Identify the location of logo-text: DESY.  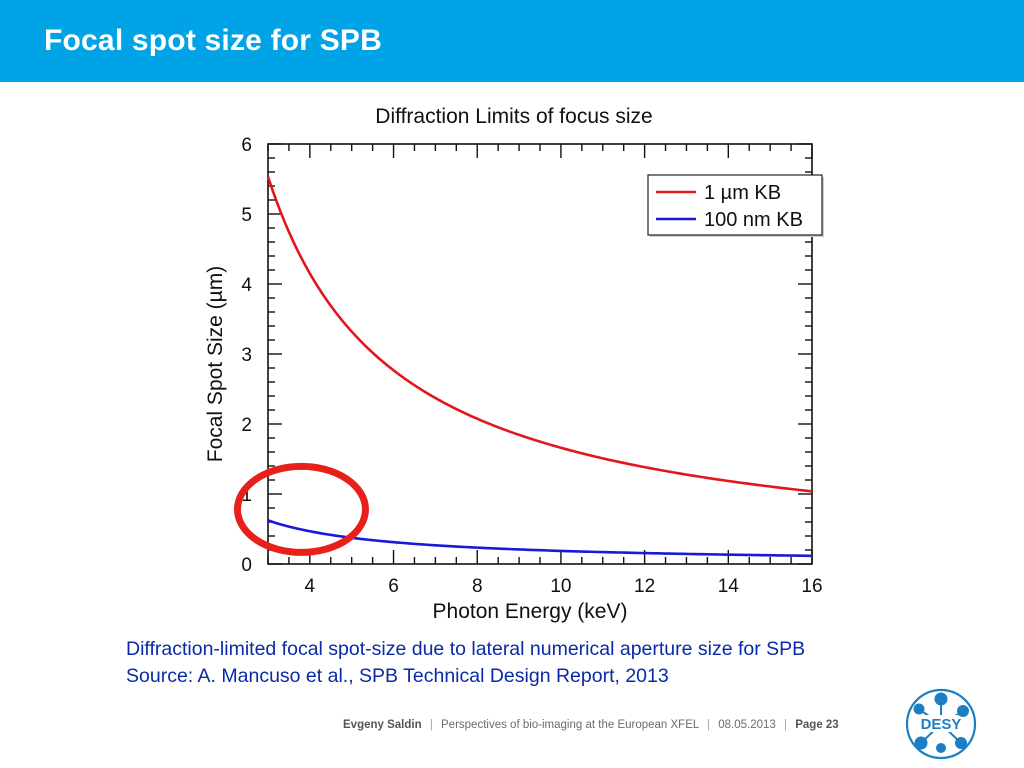
(941, 724).